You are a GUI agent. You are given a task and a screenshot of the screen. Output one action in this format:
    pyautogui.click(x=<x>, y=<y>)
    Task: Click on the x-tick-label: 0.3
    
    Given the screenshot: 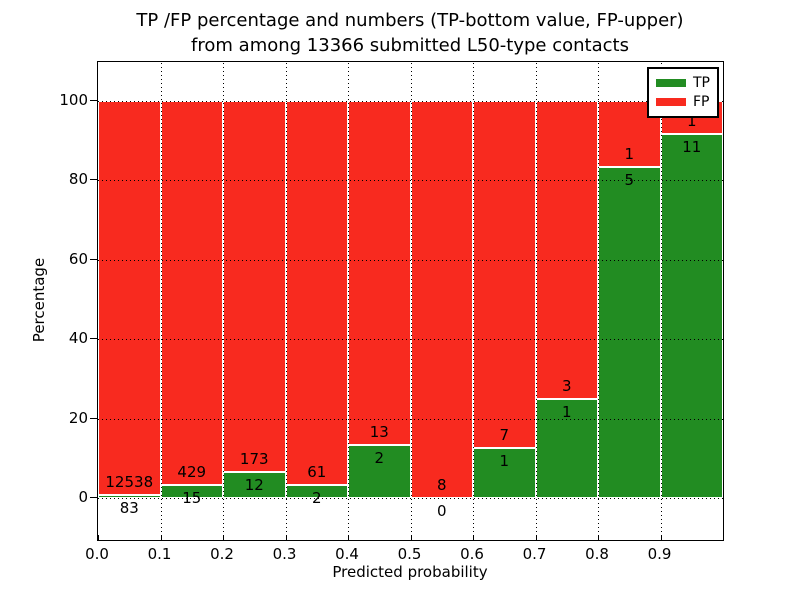 What is the action you would take?
    pyautogui.click(x=284, y=554)
    